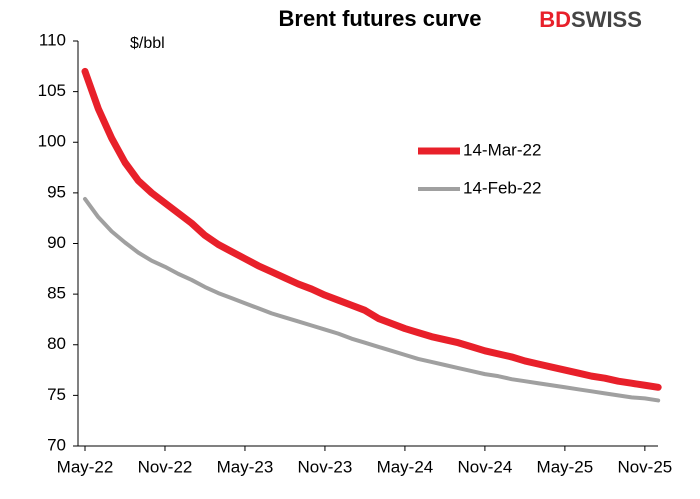 This screenshot has height=499, width=700. What do you see at coordinates (56, 343) in the screenshot?
I see `y-tick-label: 80` at bounding box center [56, 343].